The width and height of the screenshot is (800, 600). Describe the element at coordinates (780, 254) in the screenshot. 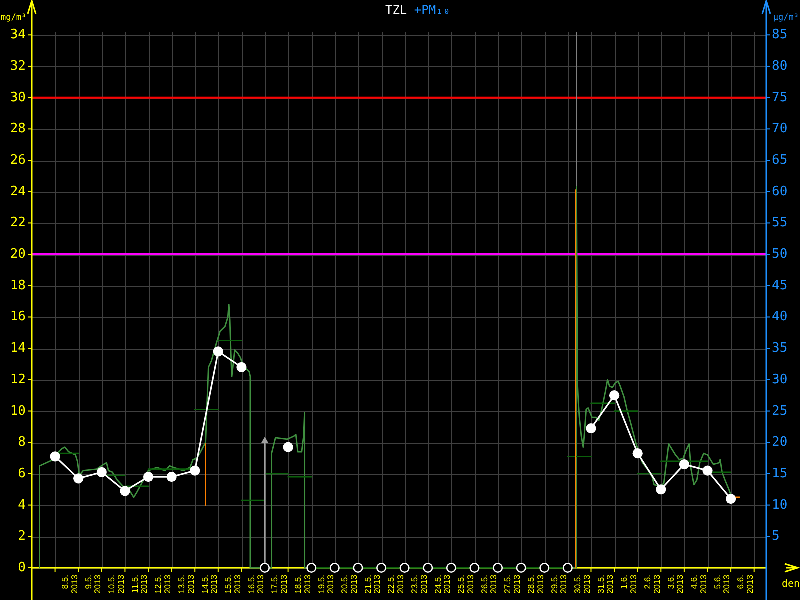

I see `y2-tick-label: 50` at that location.